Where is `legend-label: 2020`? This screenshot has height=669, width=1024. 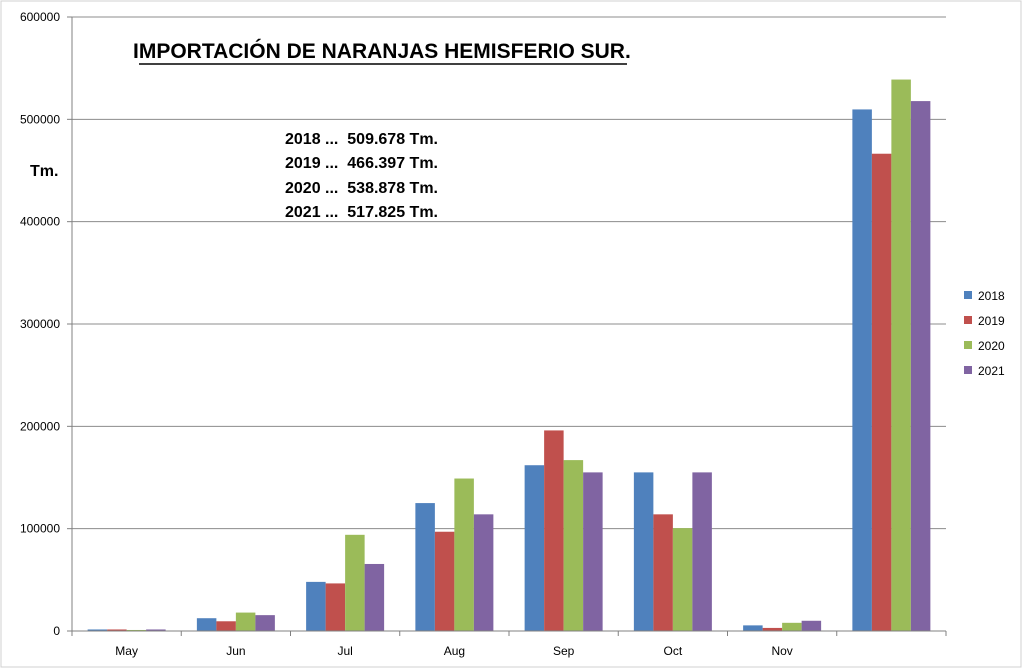 legend-label: 2020 is located at coordinates (991, 346).